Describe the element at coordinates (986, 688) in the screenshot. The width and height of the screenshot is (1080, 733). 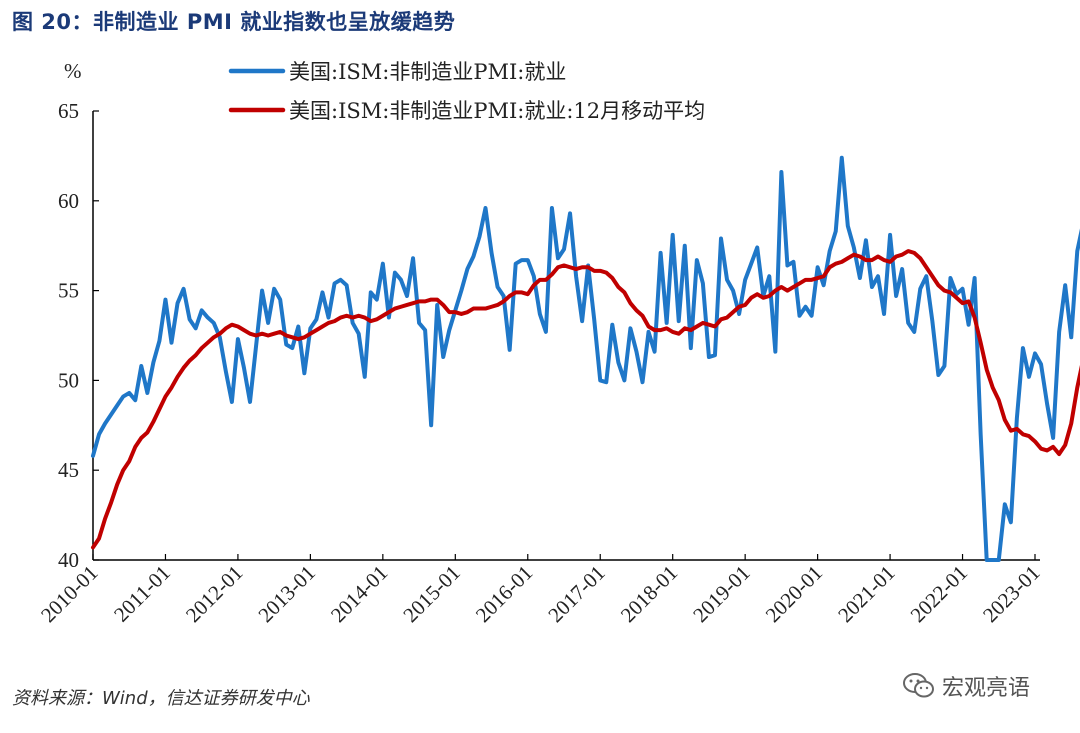
I see `watermark-text: 宏观亮语` at that location.